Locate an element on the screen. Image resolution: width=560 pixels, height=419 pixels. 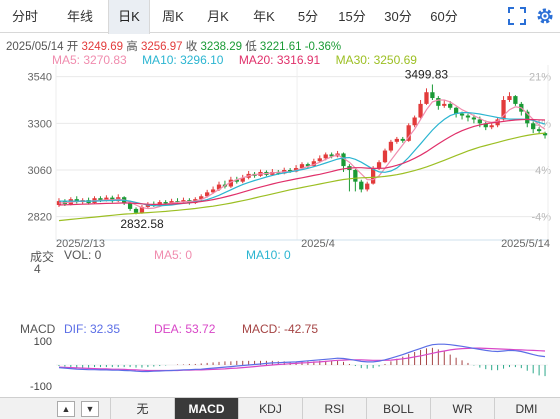
vol-ma10: MA10: 0 is located at coordinates (268, 255).